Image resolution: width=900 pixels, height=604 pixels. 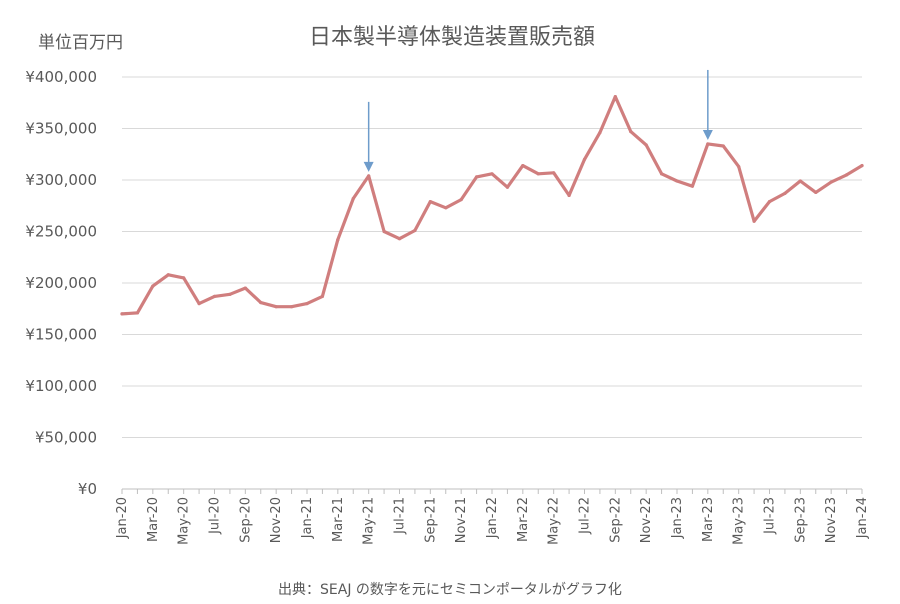 I want to click on source-note: 出典：SEAJ の数字を元にセミコンポータルがグラフ化, so click(x=450, y=590).